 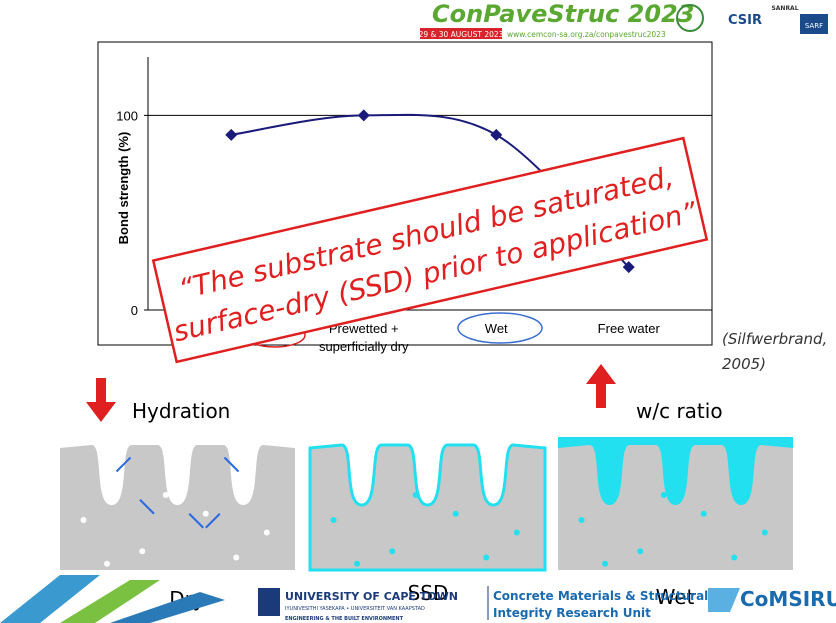 What do you see at coordinates (629, 328) in the screenshot?
I see `x-tick-label: Free water` at bounding box center [629, 328].